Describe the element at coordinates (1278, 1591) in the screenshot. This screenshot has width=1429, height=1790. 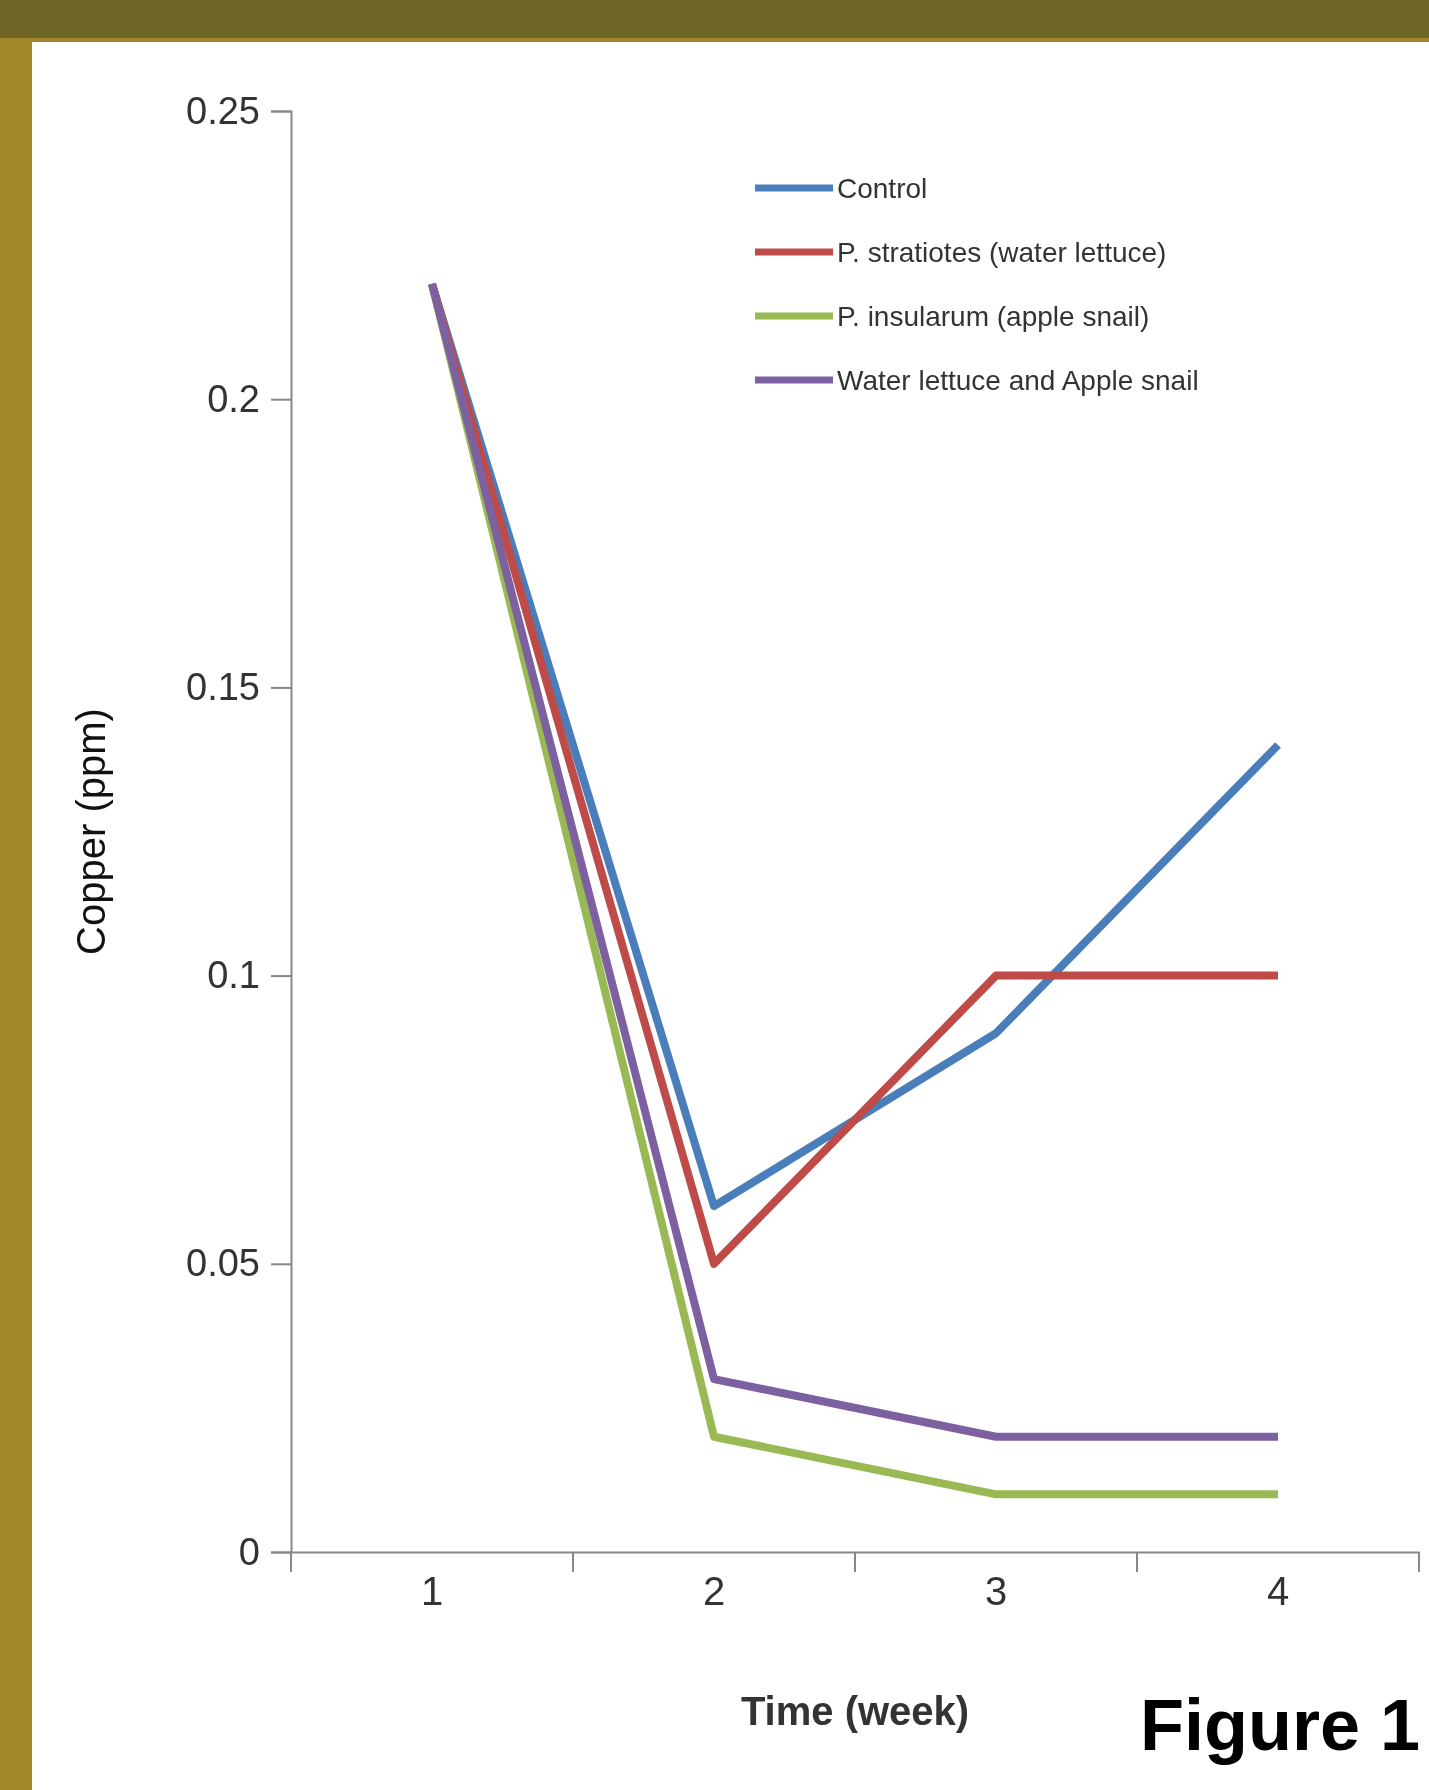
I see `x-tick-label: 4` at that location.